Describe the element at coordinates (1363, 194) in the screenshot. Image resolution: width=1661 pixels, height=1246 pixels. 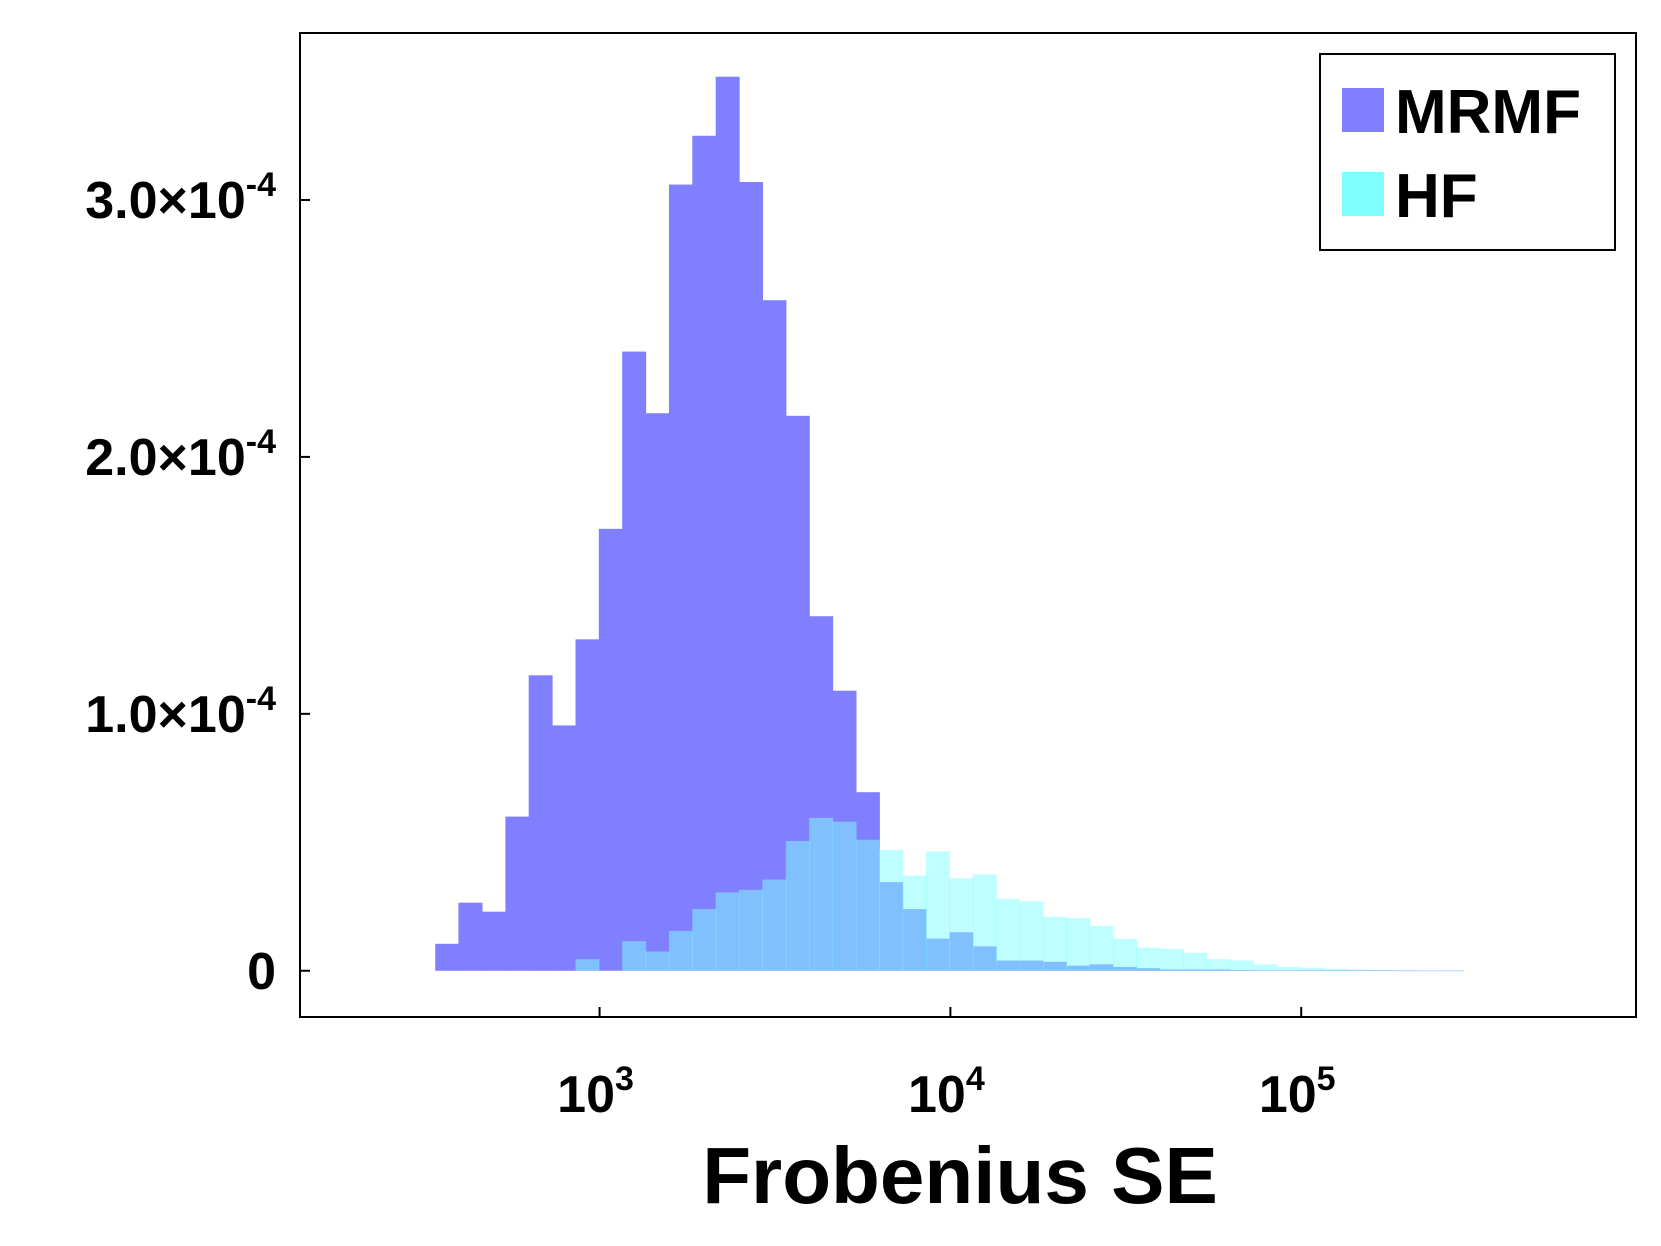
I see `legend-swatch-hf` at that location.